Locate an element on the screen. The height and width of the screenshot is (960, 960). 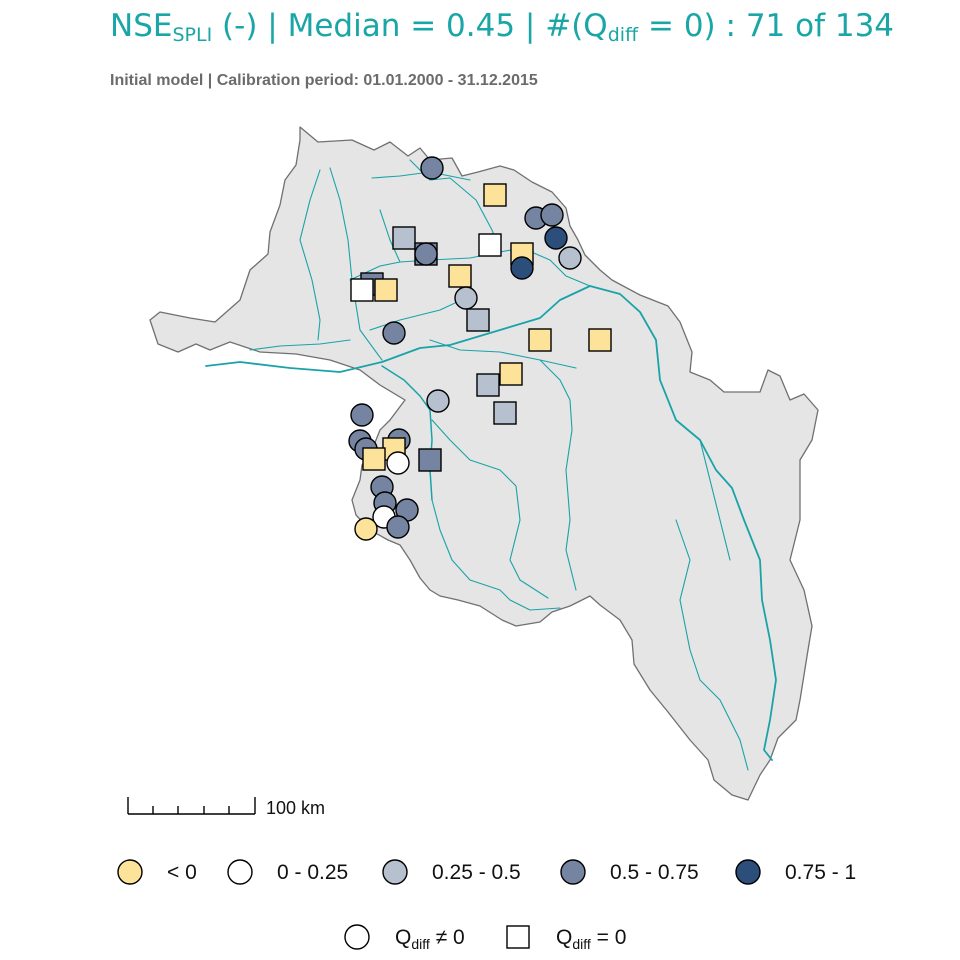
title-metric: NSE is located at coordinates (141, 26).